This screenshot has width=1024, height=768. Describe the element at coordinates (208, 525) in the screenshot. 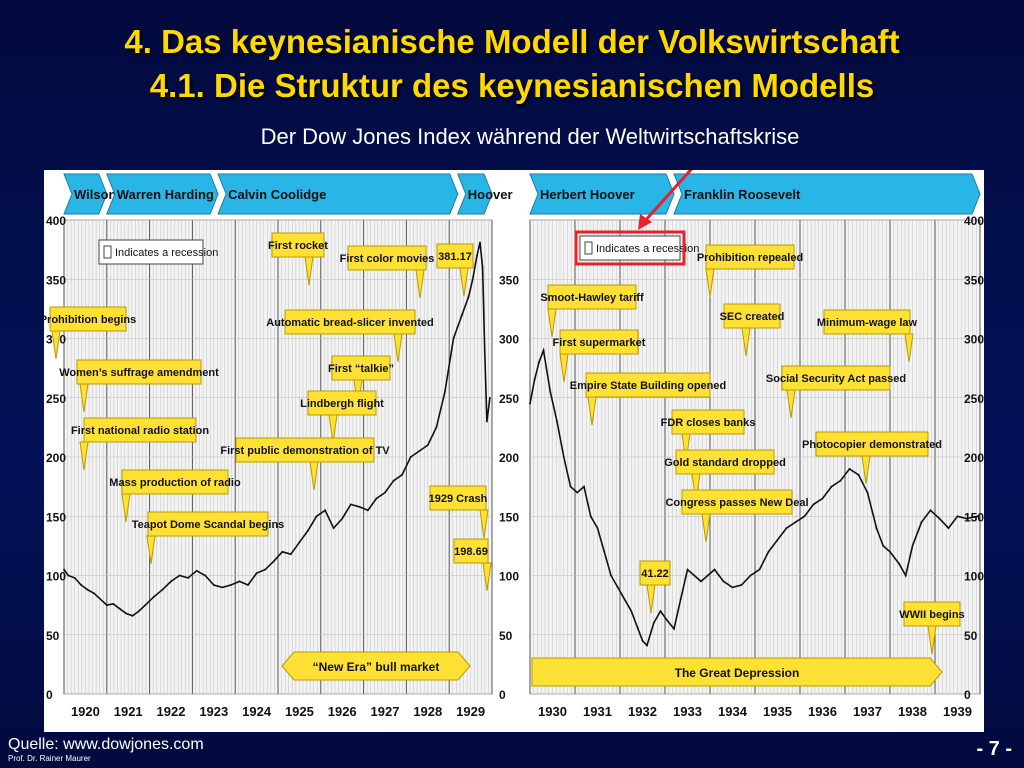

I see `annotation-label: Teapot Dome Scandal begins` at that location.